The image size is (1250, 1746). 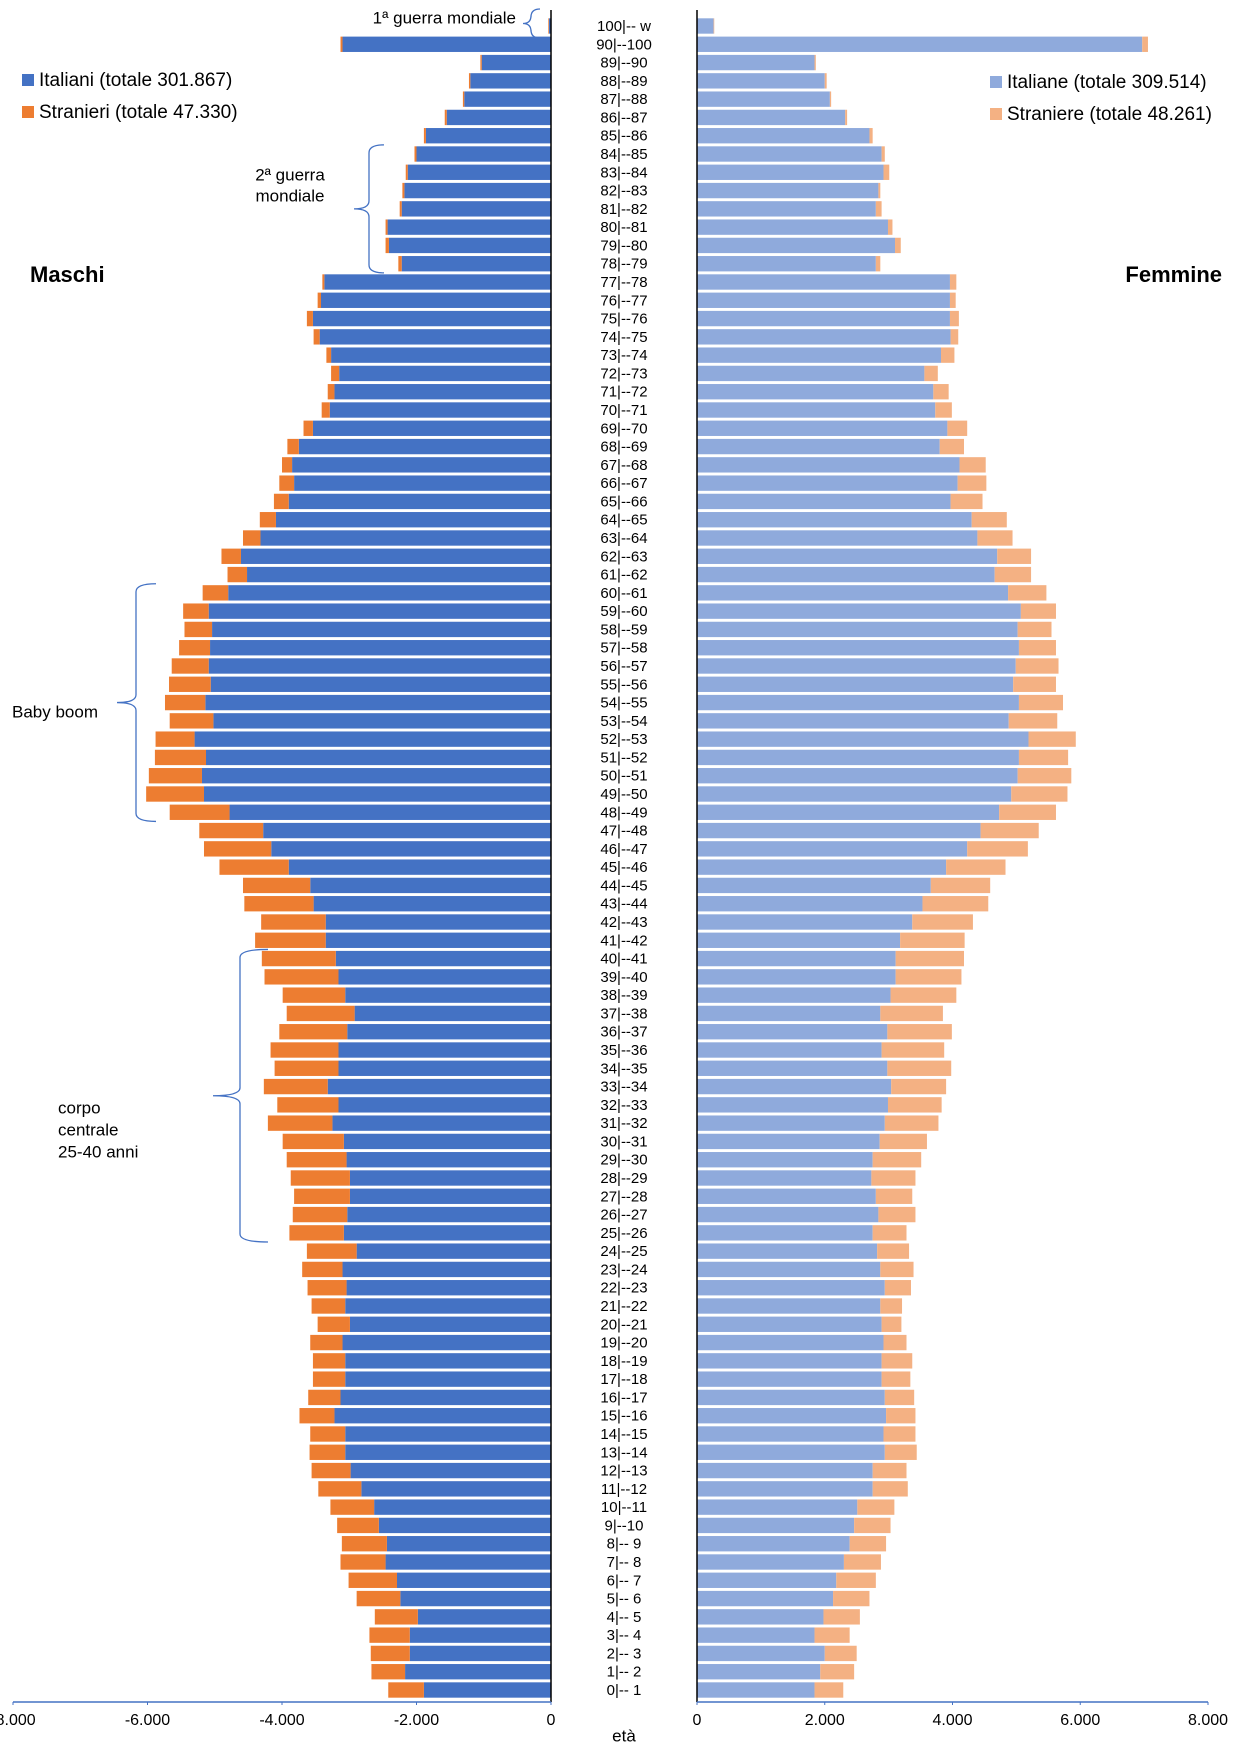 What do you see at coordinates (825, 1720) in the screenshot?
I see `x-tick-label: 2.000` at bounding box center [825, 1720].